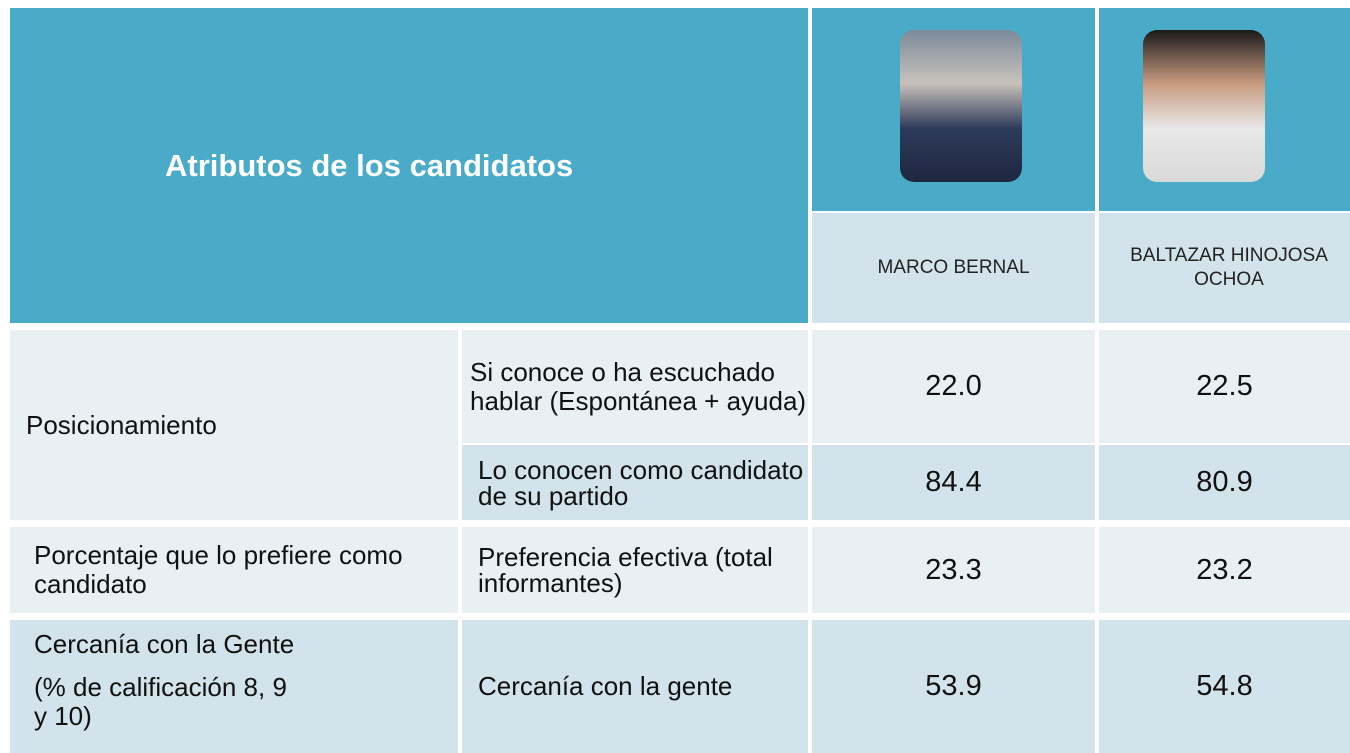 This screenshot has height=753, width=1350. Describe the element at coordinates (635, 482) in the screenshot. I see `item-label: Lo conocen como candidato de su partido` at that location.